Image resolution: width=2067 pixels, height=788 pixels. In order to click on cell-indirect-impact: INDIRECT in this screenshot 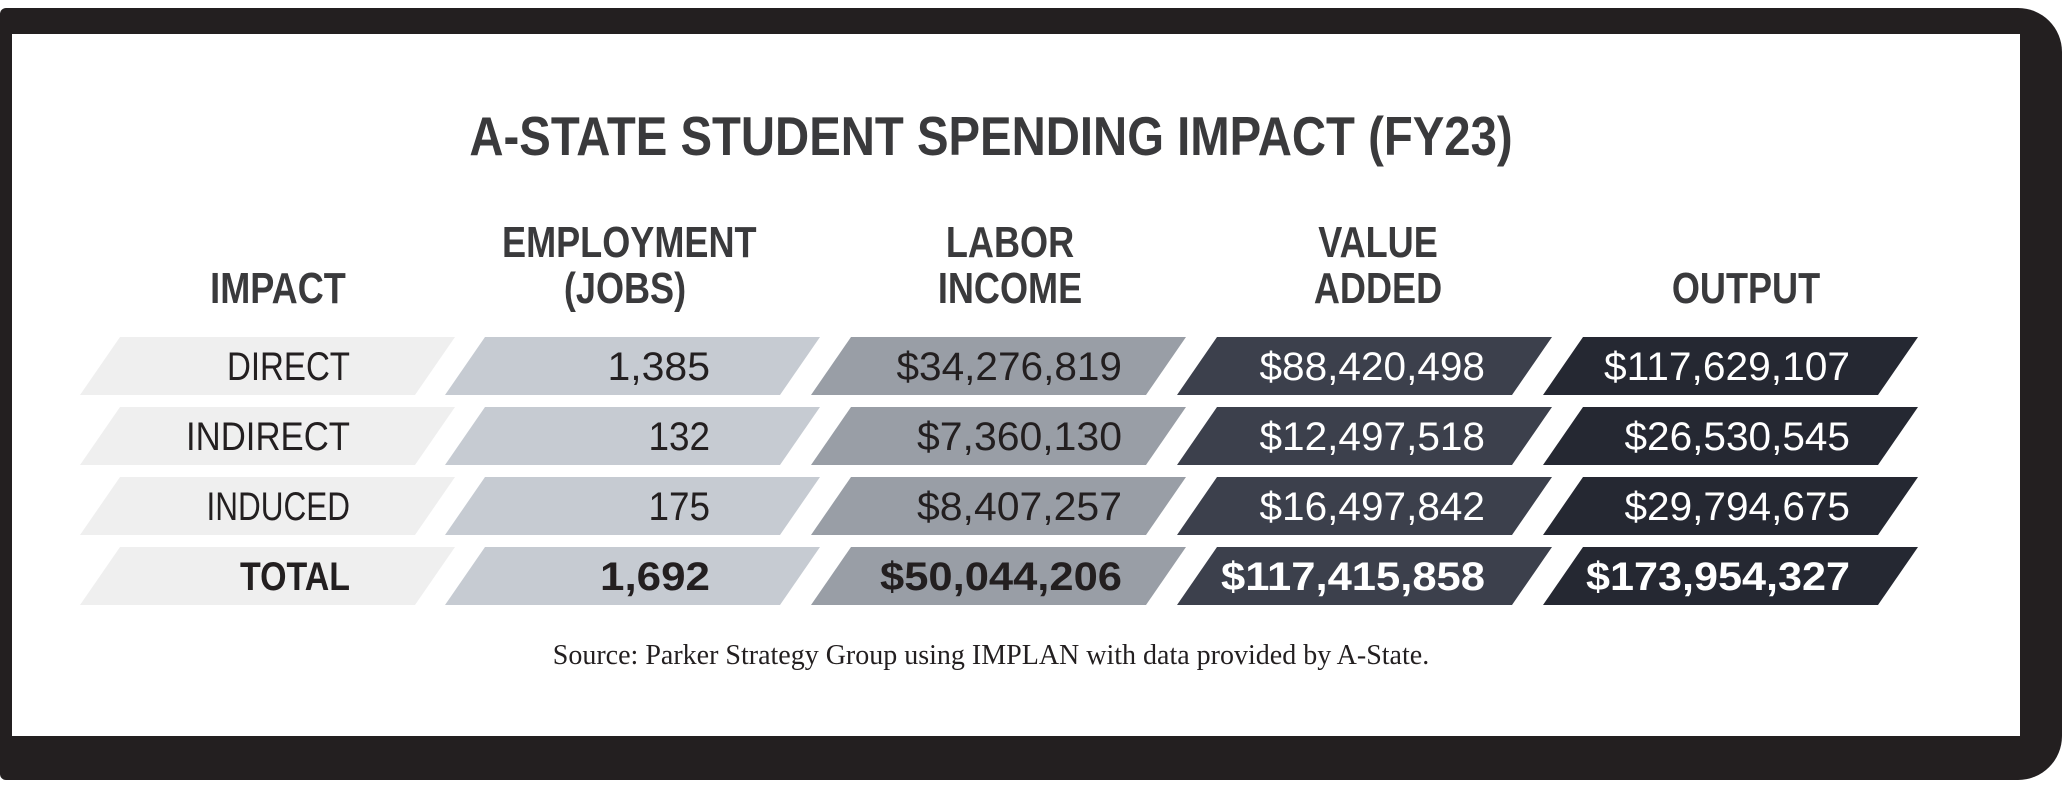, I will do `click(268, 437)`.